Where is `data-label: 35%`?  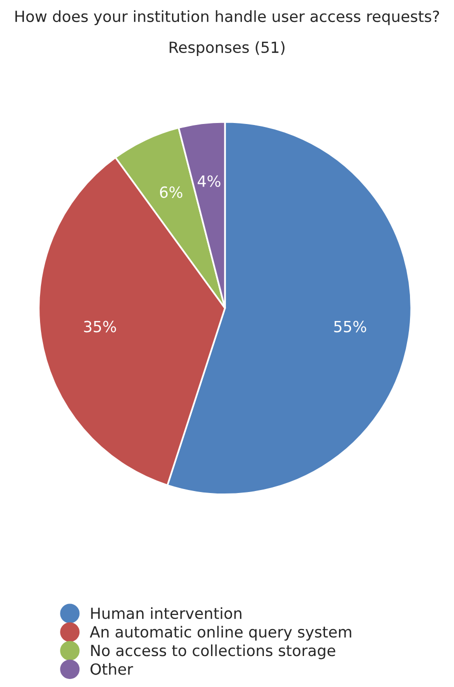 data-label: 35% is located at coordinates (100, 326).